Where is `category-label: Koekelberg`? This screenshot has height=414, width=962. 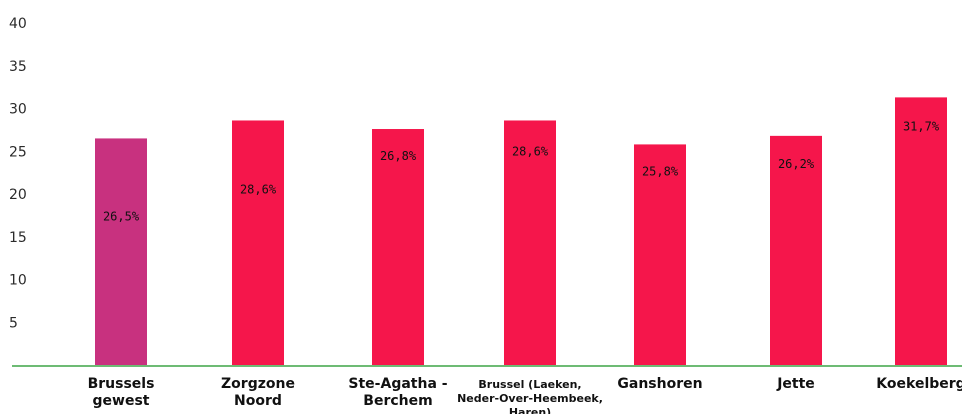
category-label: Koekelberg is located at coordinates (919, 384).